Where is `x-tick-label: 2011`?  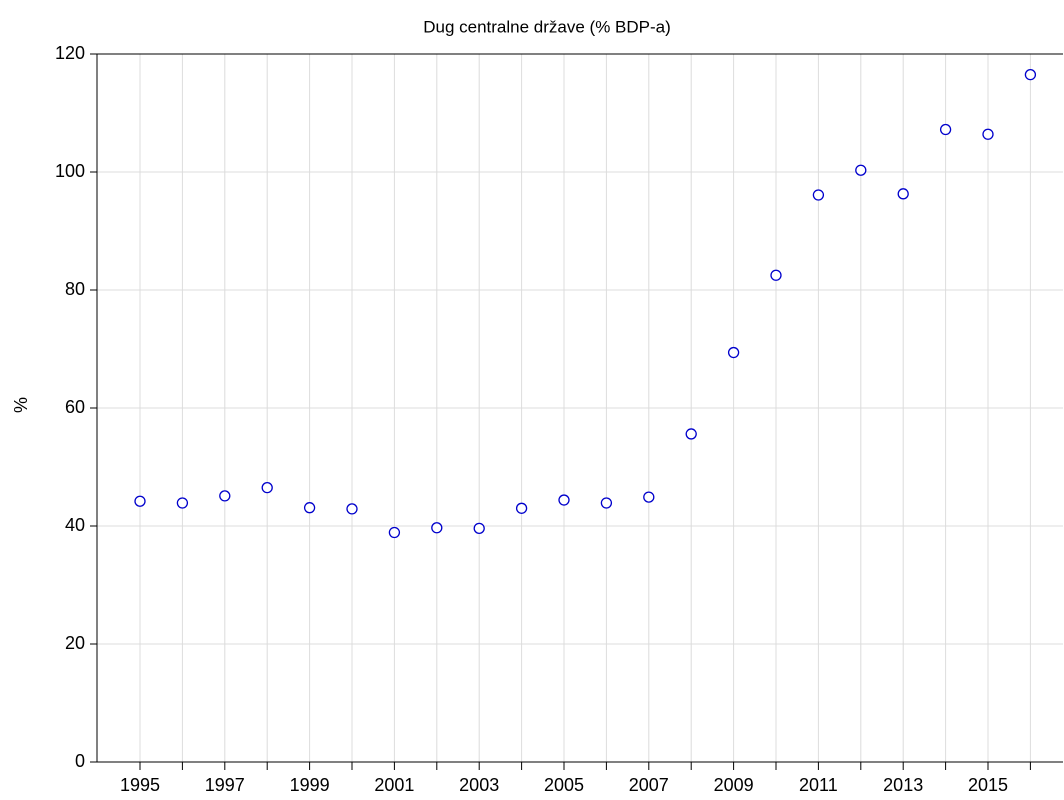
x-tick-label: 2011 is located at coordinates (818, 785).